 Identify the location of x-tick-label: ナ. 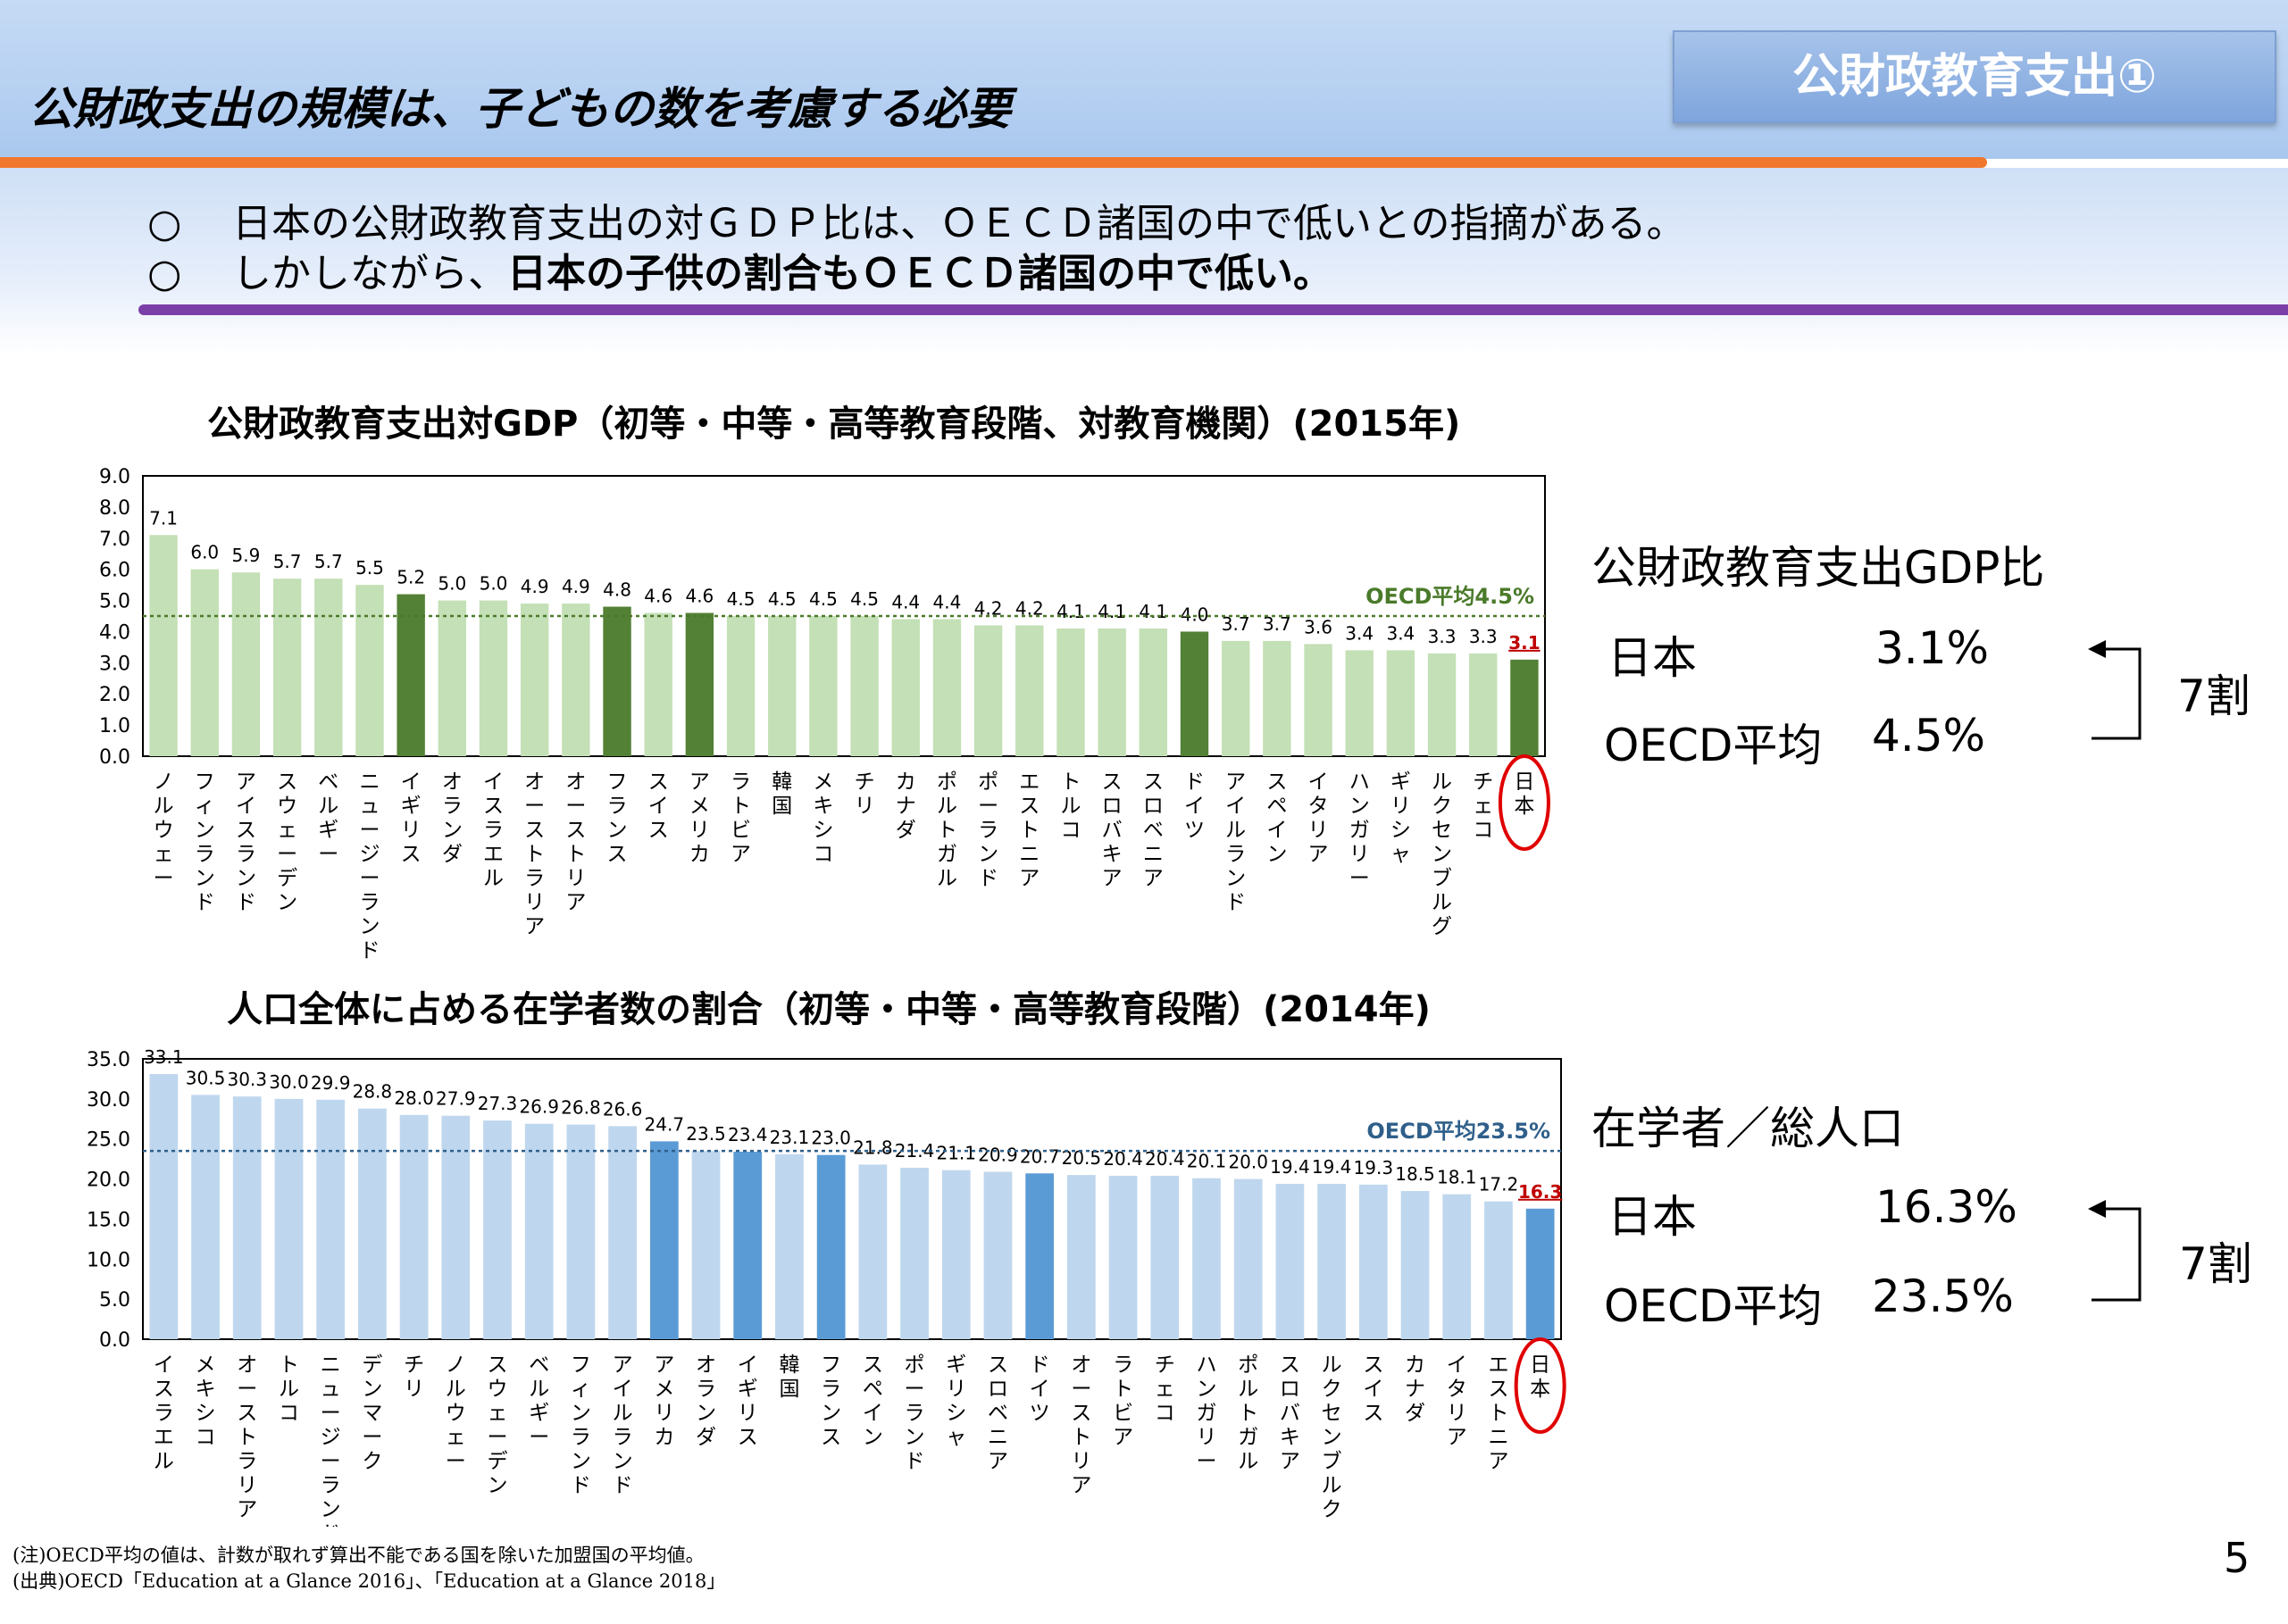
(906, 806).